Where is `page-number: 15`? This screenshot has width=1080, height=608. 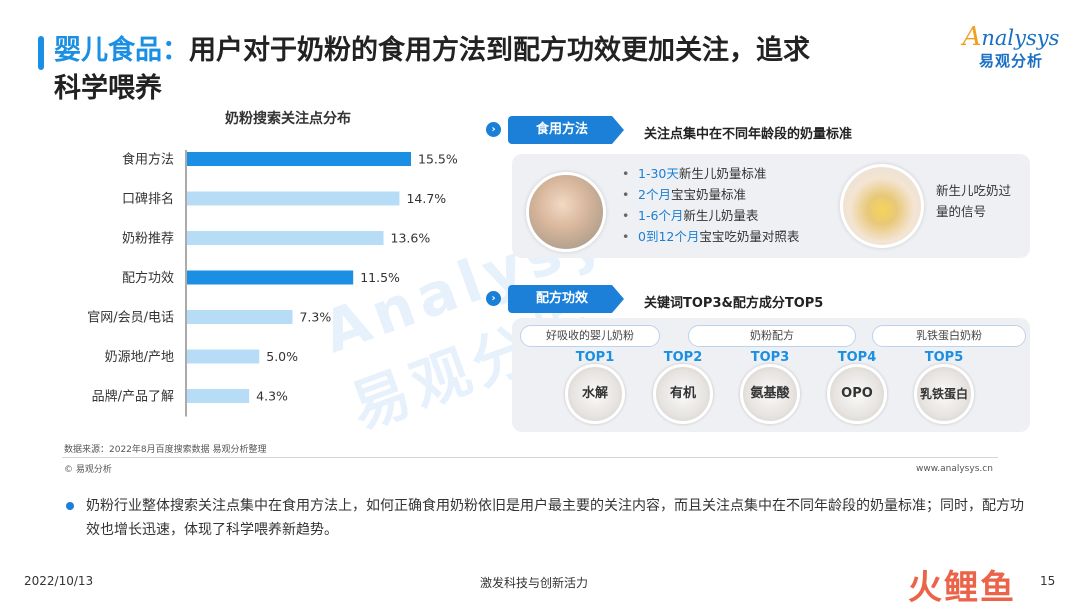 page-number: 15 is located at coordinates (1048, 581).